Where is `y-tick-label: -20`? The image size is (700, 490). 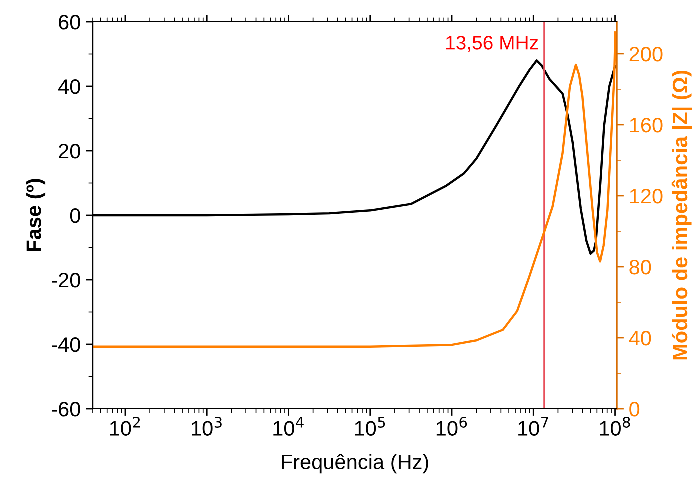
y-tick-label: -20 is located at coordinates (66, 280).